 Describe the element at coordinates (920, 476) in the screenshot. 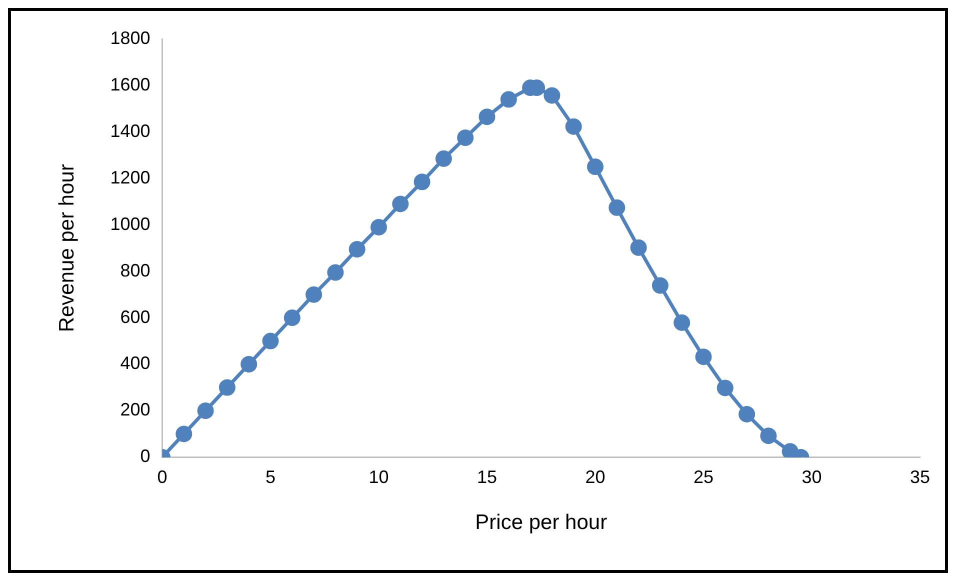

I see `x-tick-label: 35` at that location.